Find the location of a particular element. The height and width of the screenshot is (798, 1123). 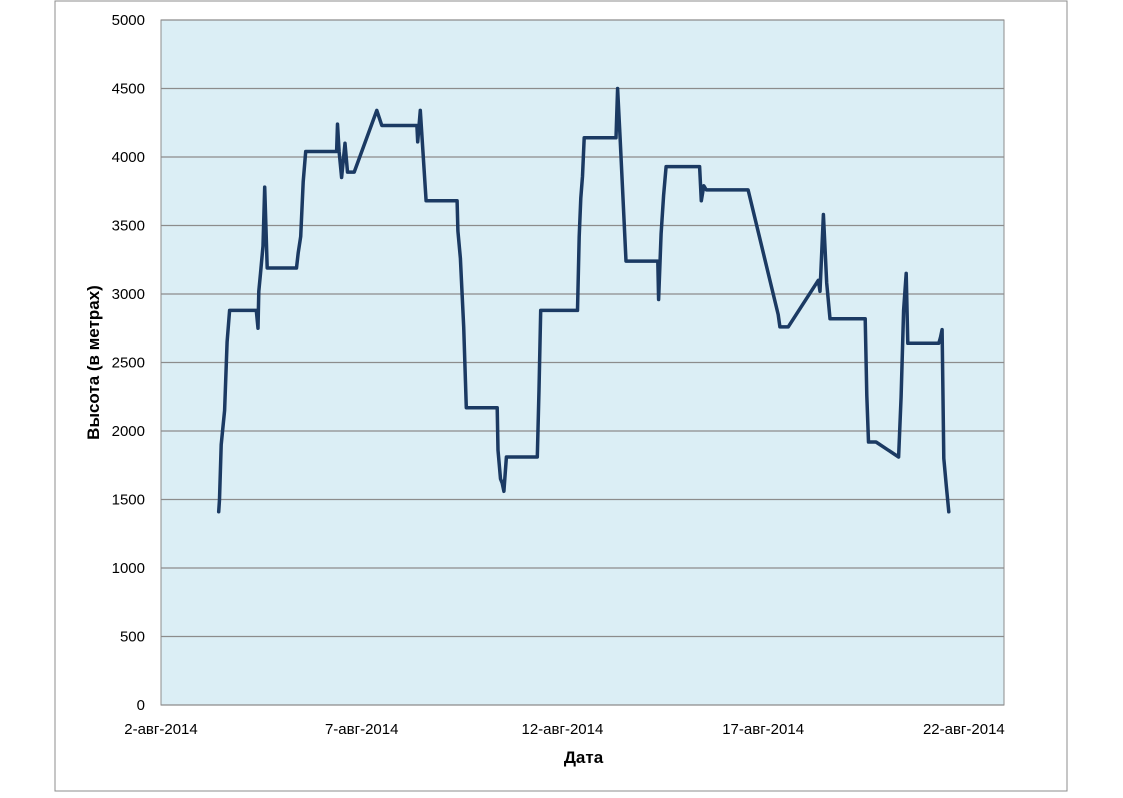

y-tick-label: 3500 is located at coordinates (128, 226).